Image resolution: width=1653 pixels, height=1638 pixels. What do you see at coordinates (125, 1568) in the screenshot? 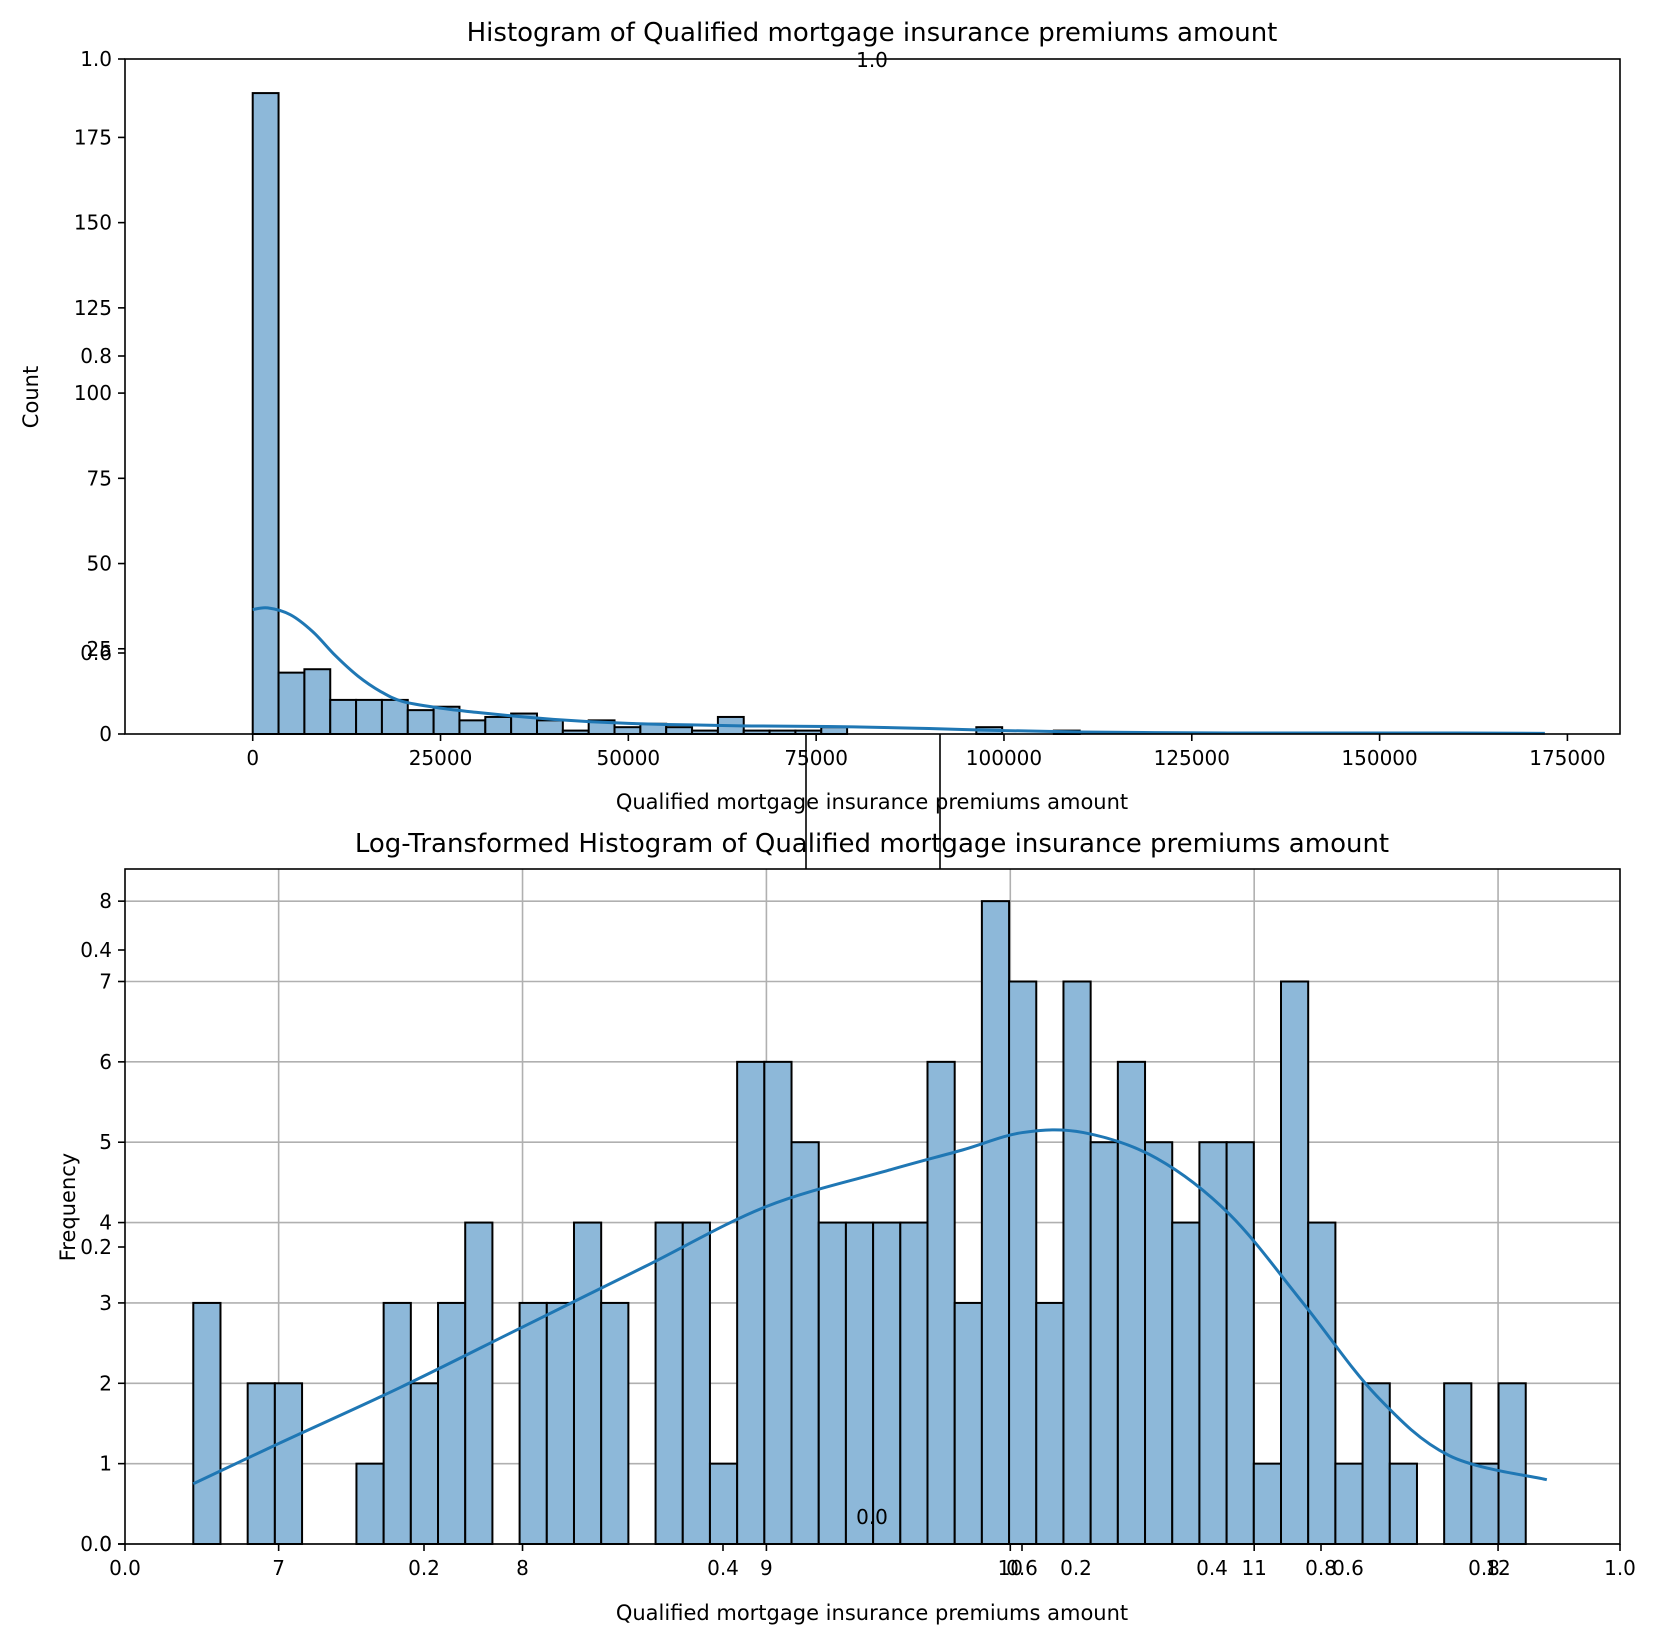
I see `overlay-x-tick-label: 0.0` at bounding box center [125, 1568].